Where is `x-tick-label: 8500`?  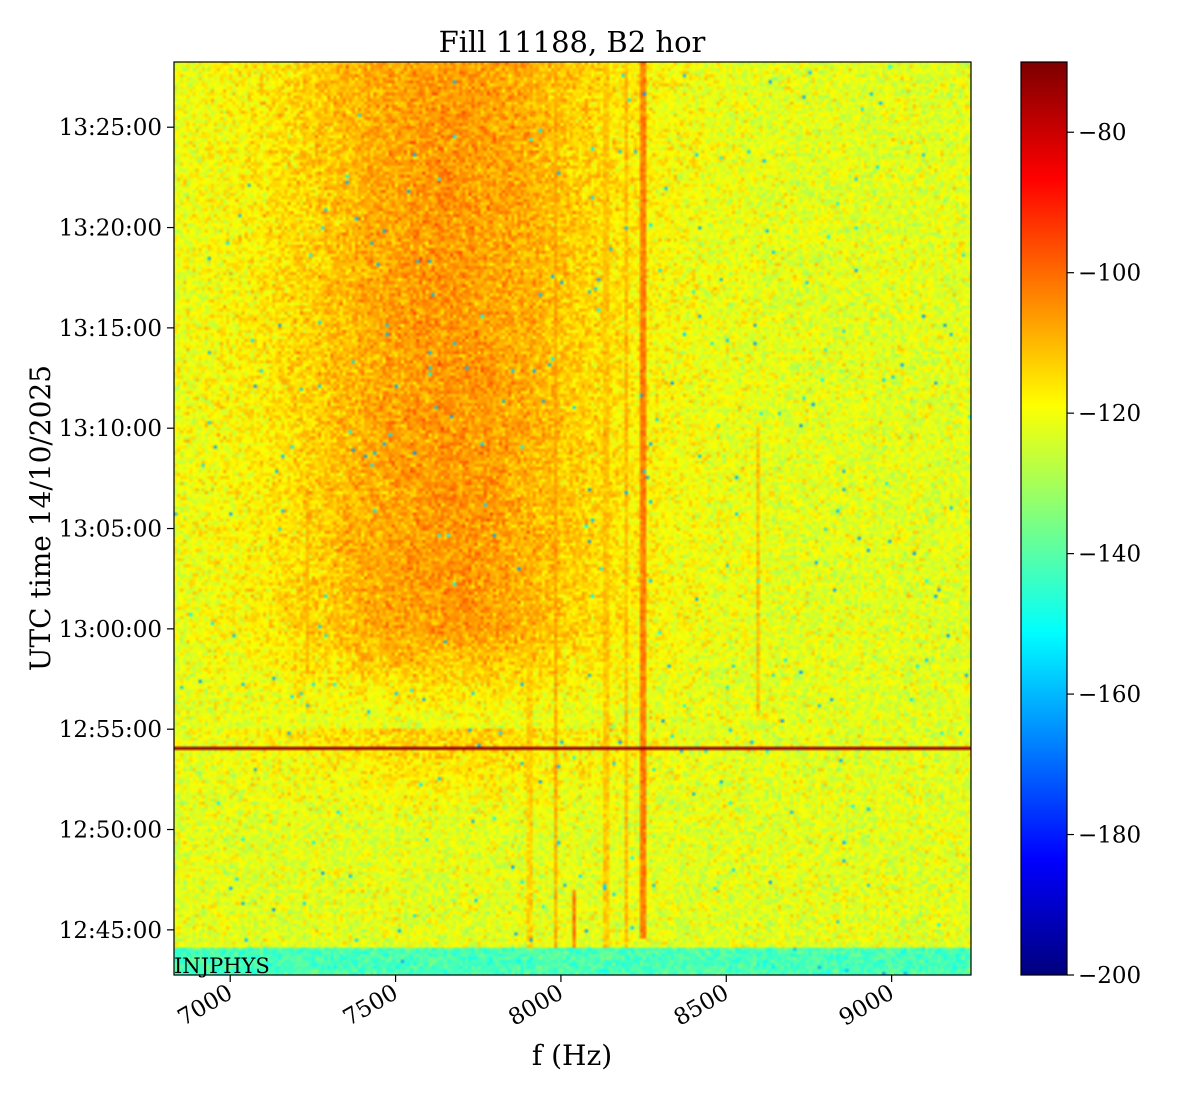
x-tick-label: 8500 is located at coordinates (702, 1006).